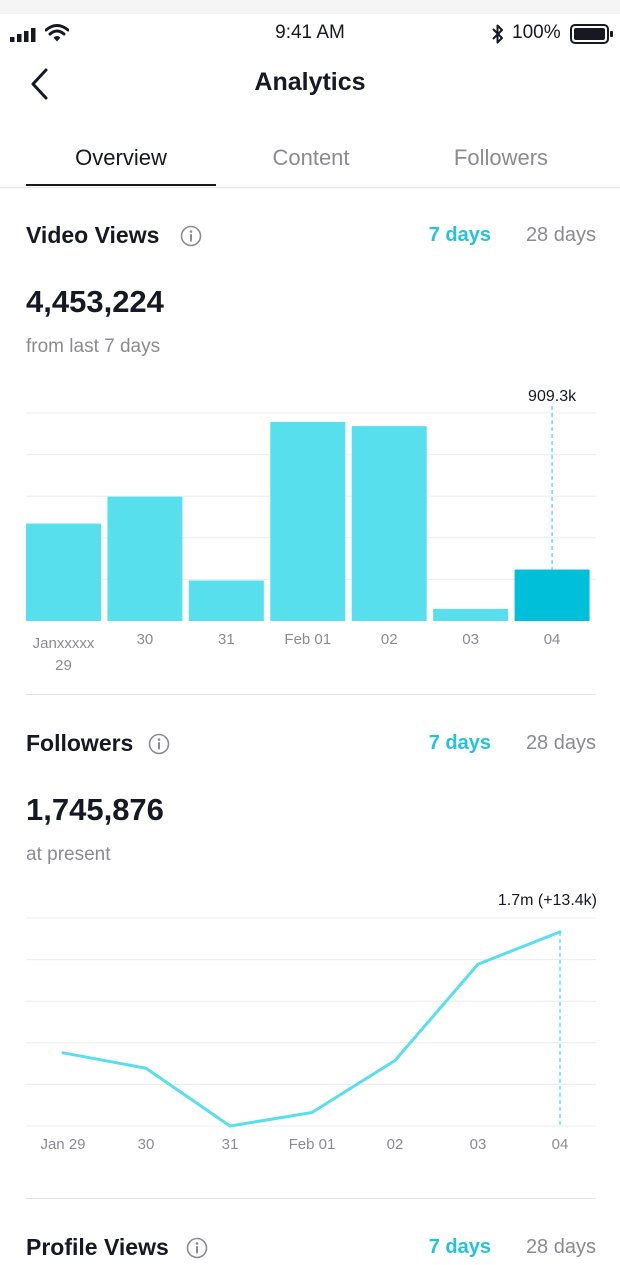 The image size is (620, 1265). What do you see at coordinates (536, 32) in the screenshot?
I see `battery-percent: 100%` at bounding box center [536, 32].